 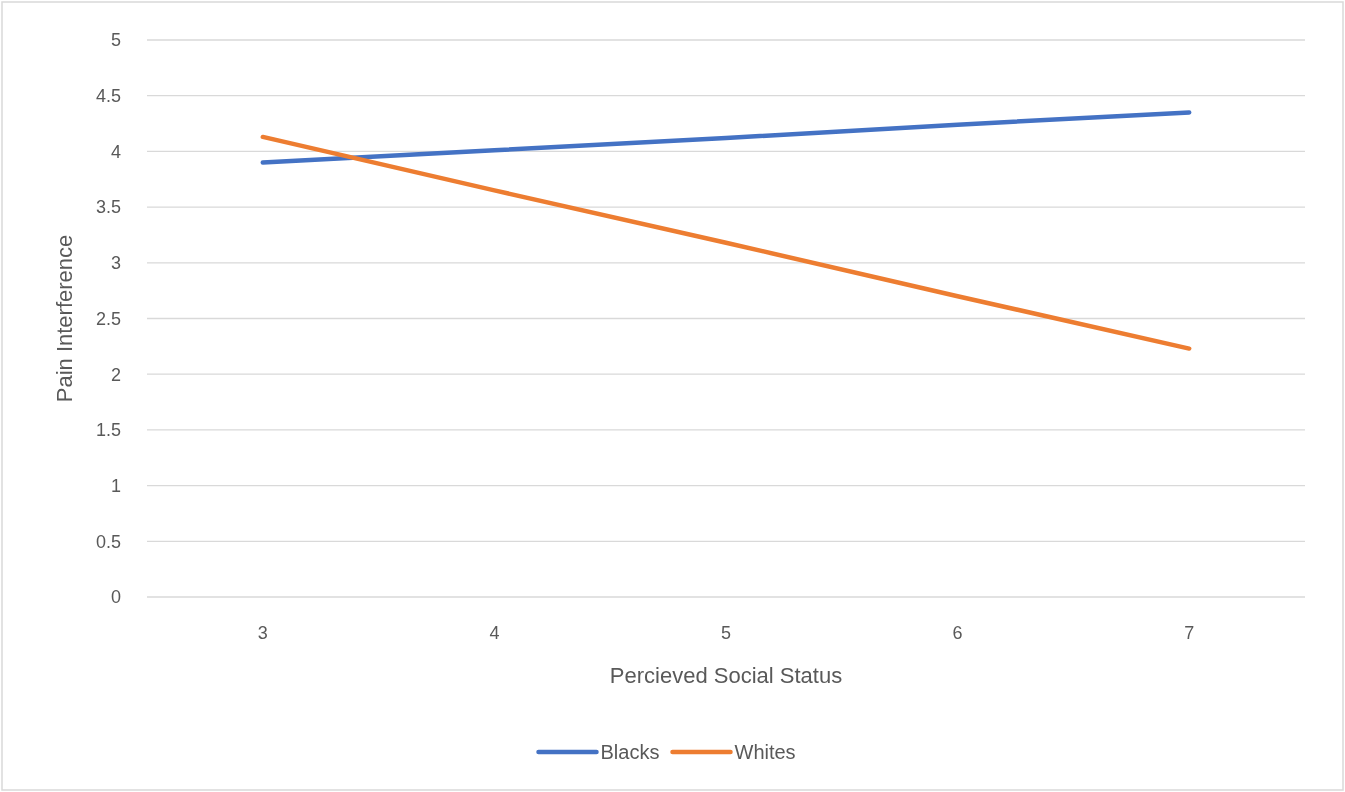 I want to click on x-tick-label: 3, so click(x=262, y=633).